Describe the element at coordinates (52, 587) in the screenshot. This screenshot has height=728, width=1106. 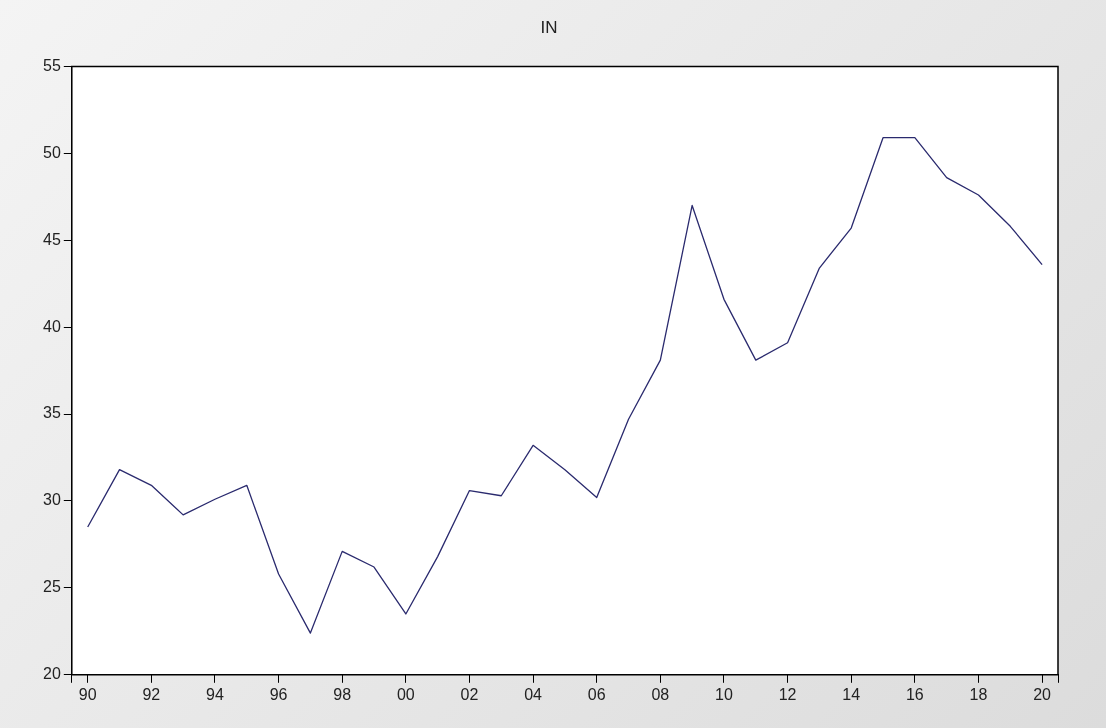
I see `y-tick-label: 25` at that location.